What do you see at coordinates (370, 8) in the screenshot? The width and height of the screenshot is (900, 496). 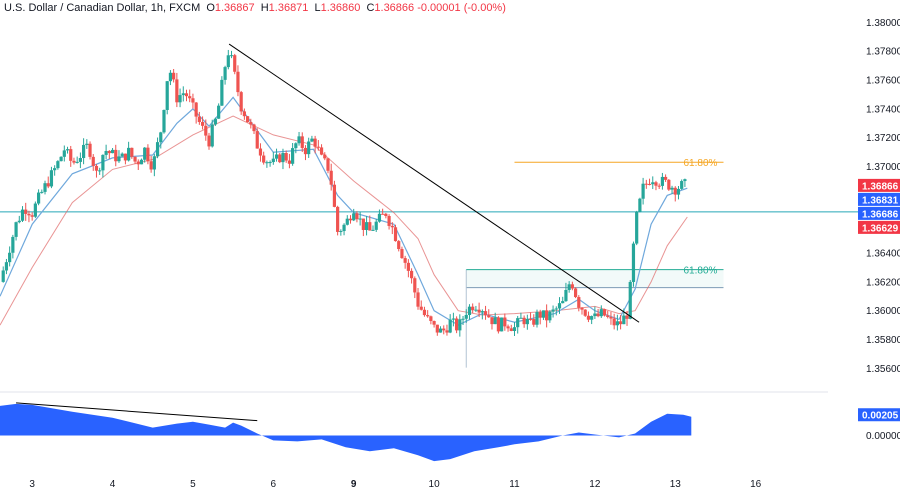 I see `close-label: C` at bounding box center [370, 8].